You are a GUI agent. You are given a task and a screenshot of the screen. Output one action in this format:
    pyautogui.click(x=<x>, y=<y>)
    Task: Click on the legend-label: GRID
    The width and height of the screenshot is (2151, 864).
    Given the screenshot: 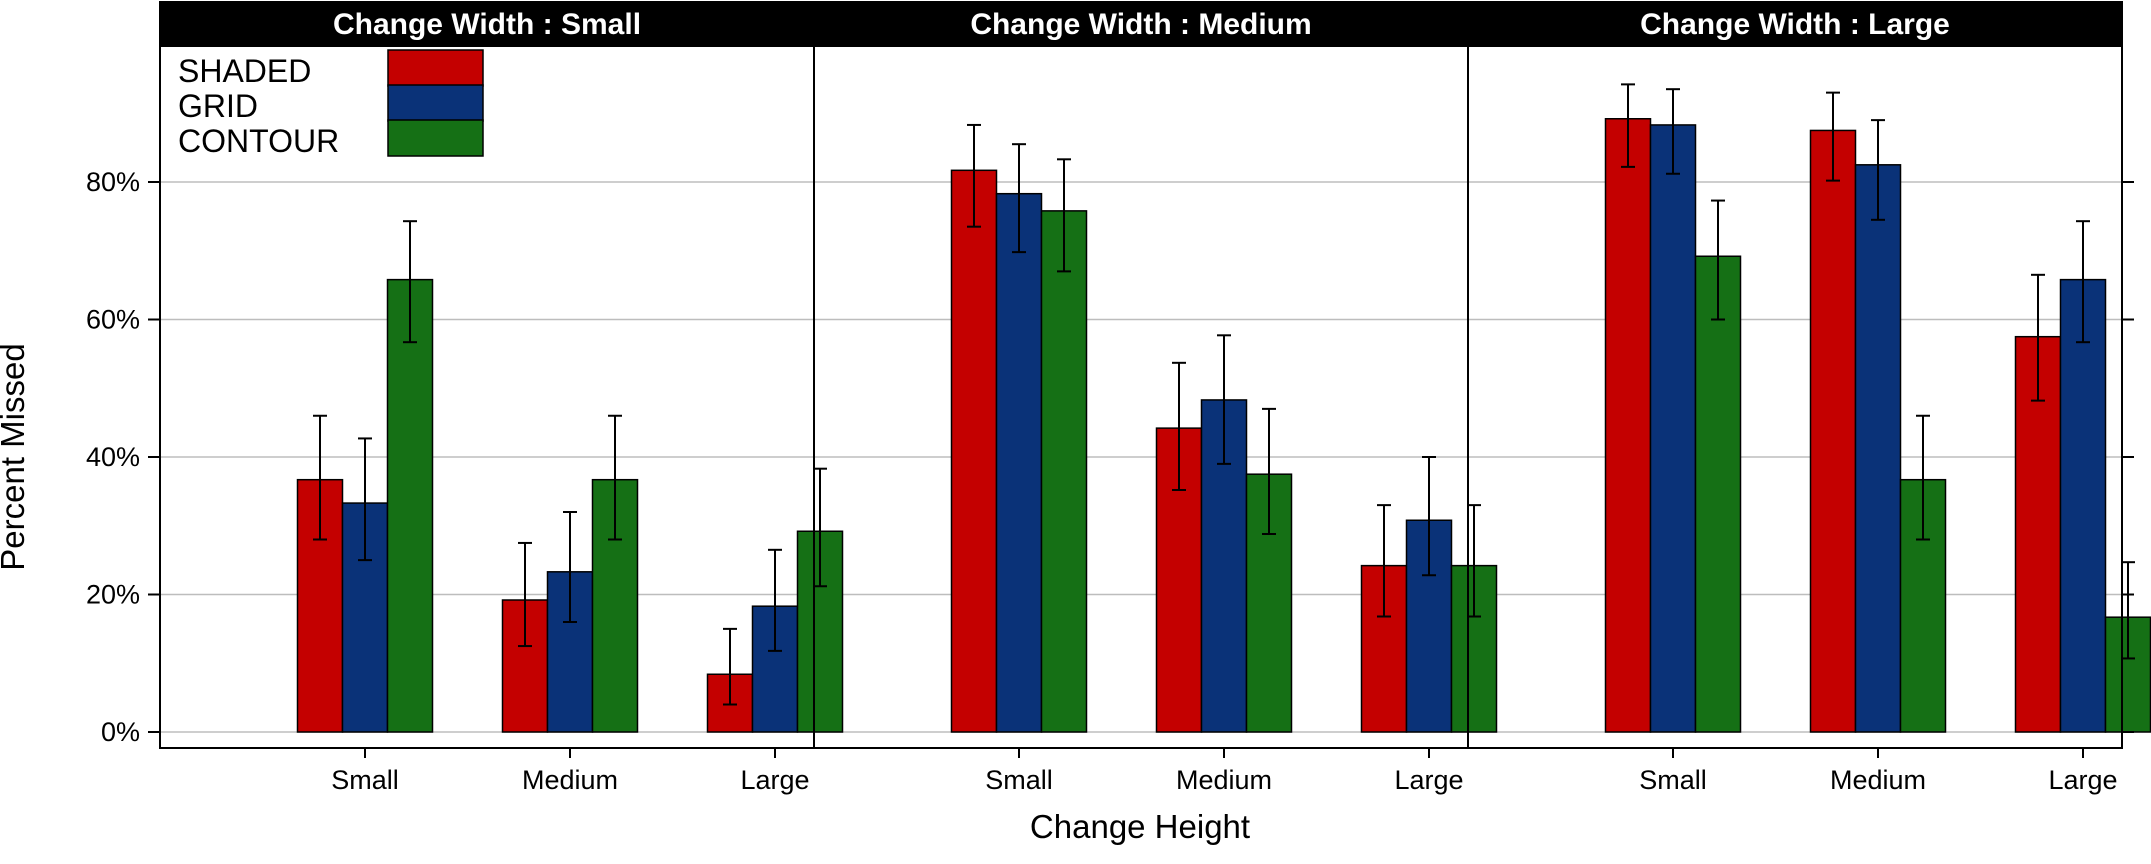 What is the action you would take?
    pyautogui.click(x=218, y=106)
    